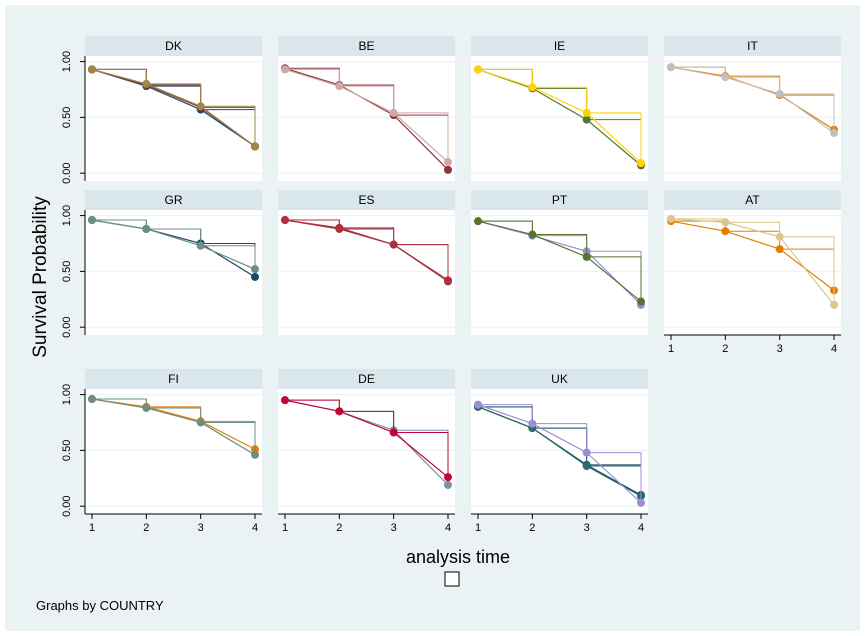 Image resolution: width=865 pixels, height=636 pixels. I want to click on panel-title: IT, so click(752, 46).